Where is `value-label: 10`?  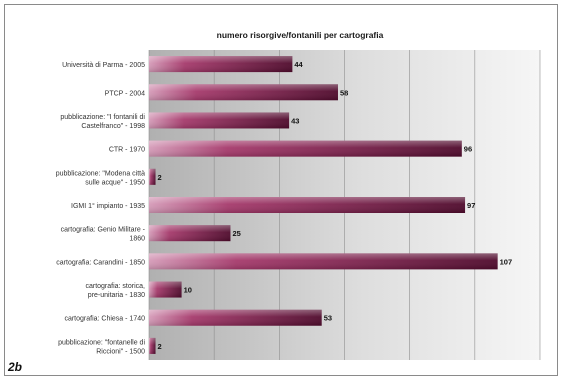
value-label: 10 is located at coordinates (188, 290).